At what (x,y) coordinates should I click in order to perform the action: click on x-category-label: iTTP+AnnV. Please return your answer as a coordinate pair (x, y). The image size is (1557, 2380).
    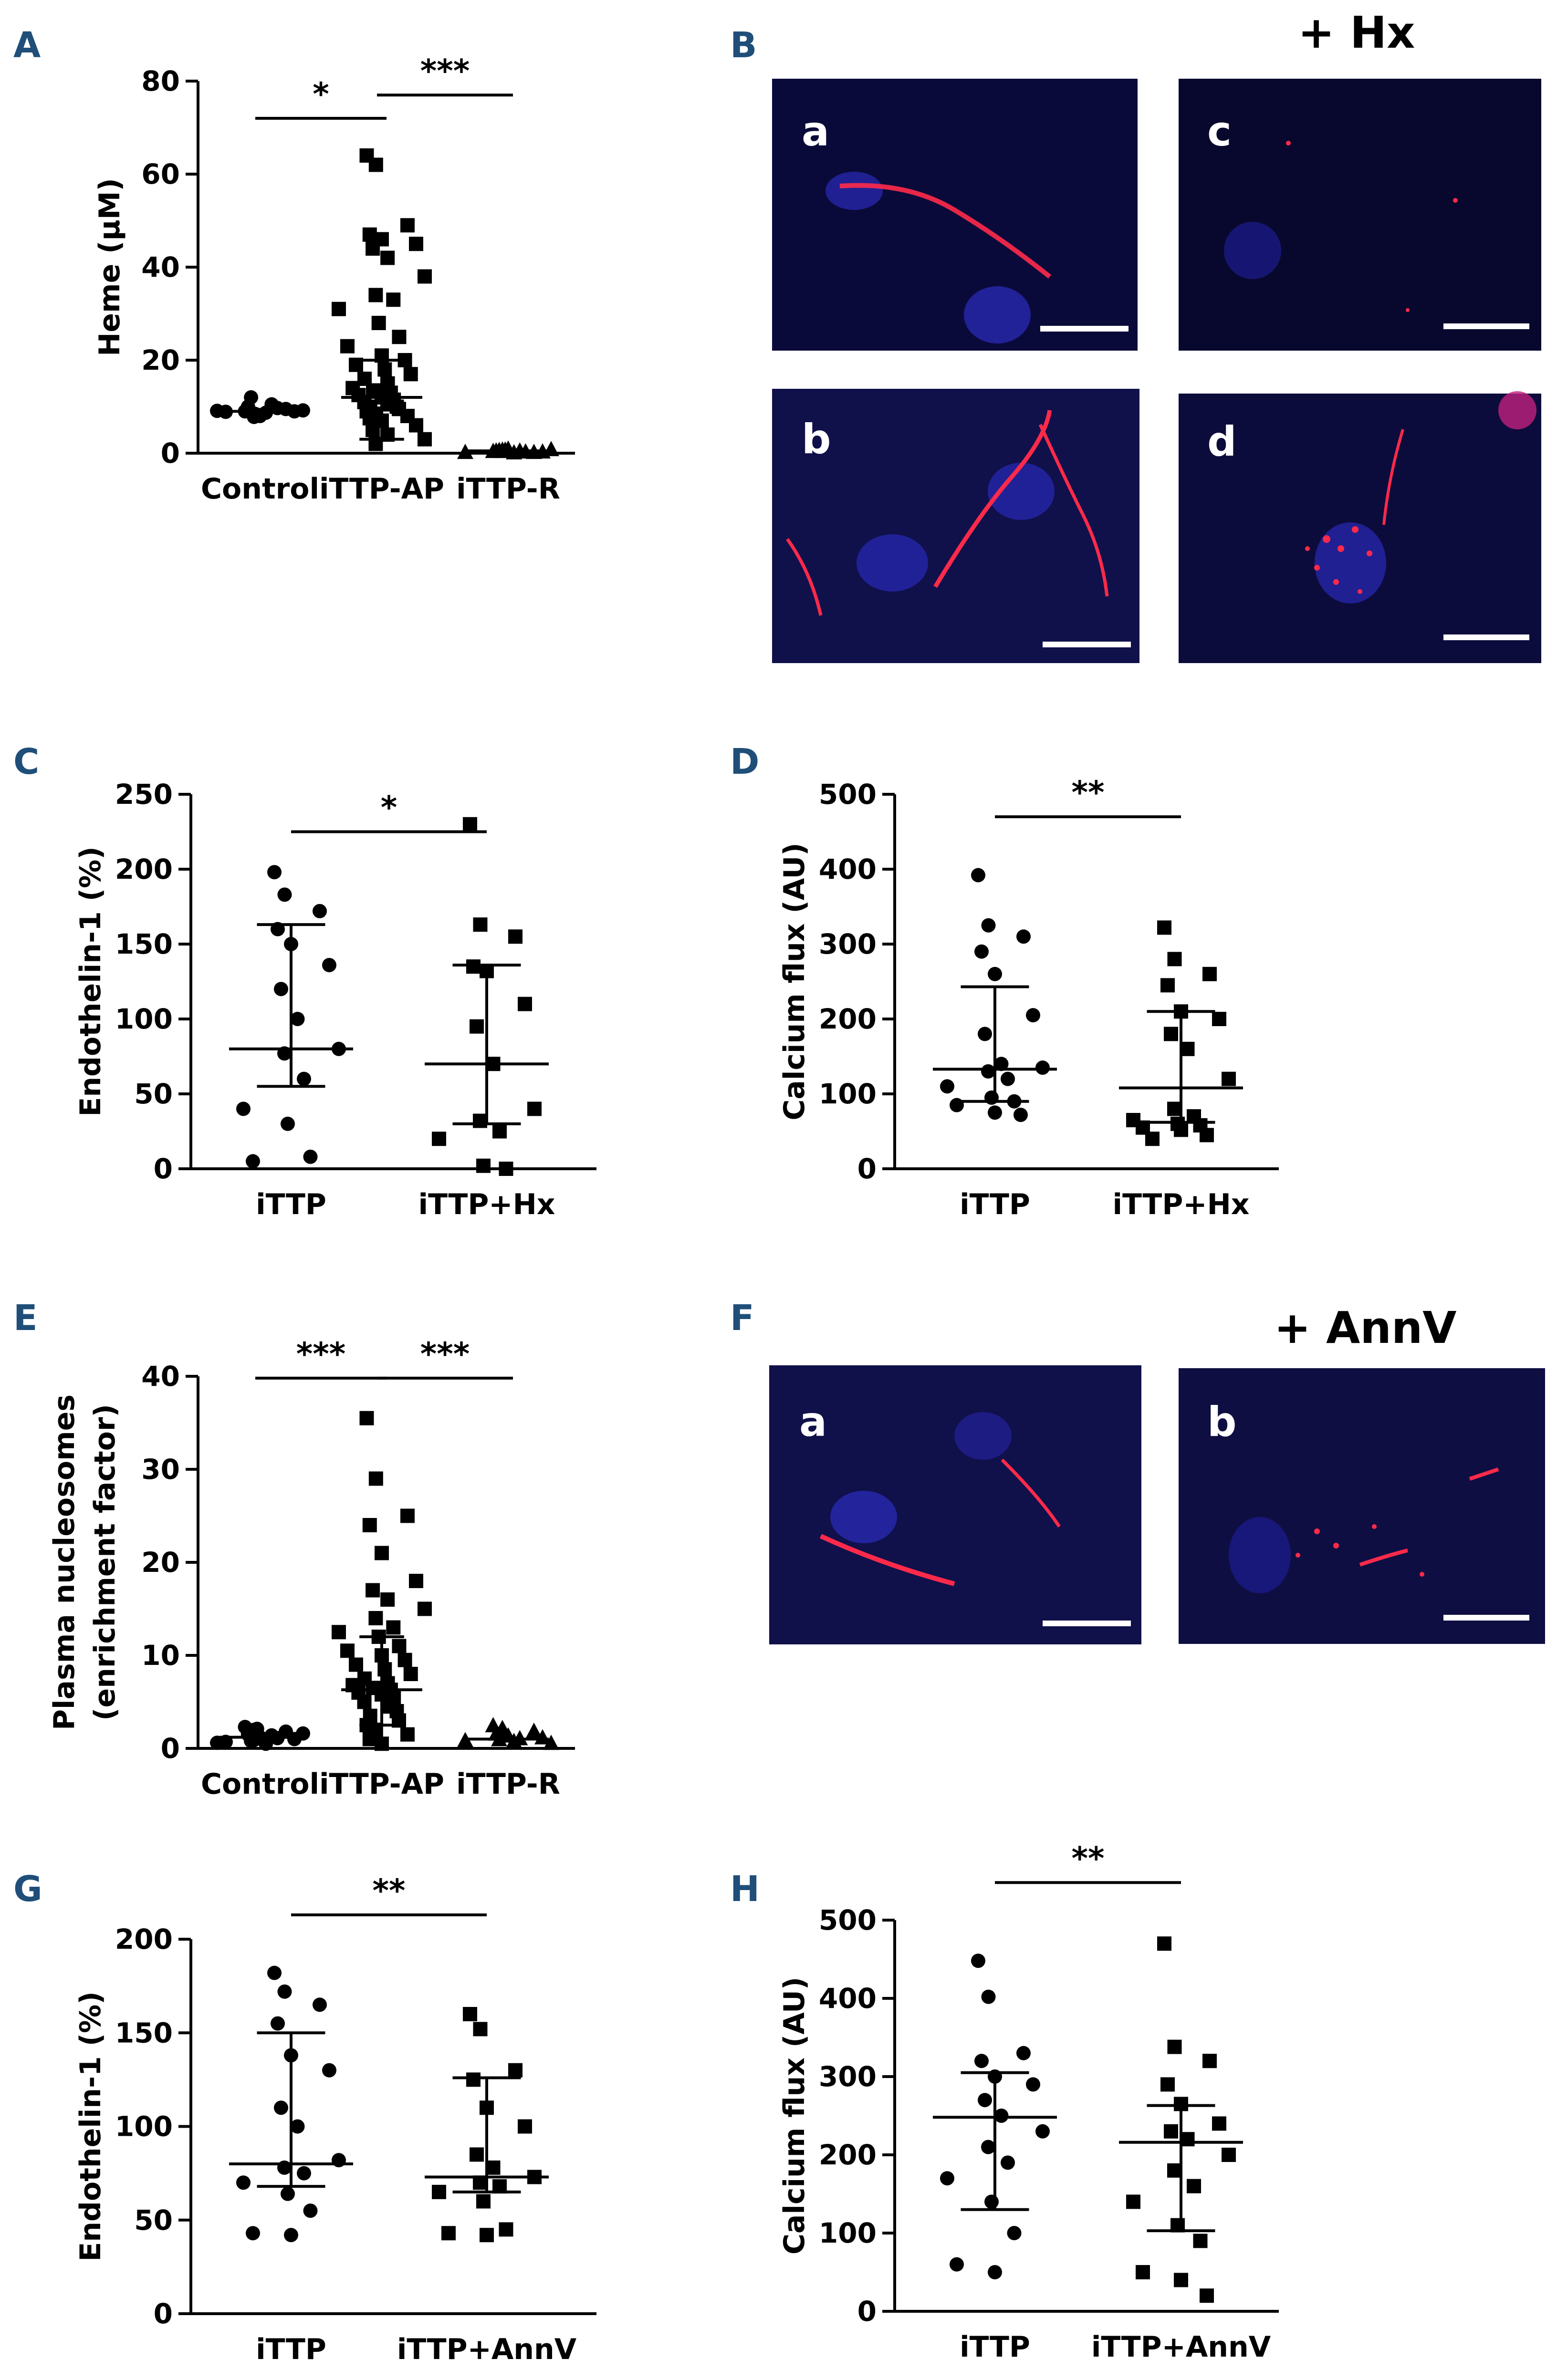
    Looking at the image, I should click on (487, 2349).